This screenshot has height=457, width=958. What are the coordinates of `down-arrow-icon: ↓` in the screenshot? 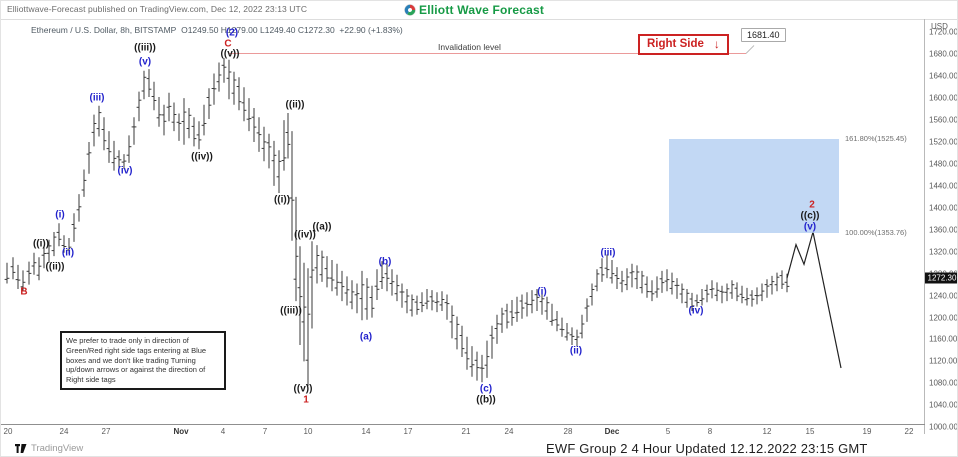 It's located at (716, 44).